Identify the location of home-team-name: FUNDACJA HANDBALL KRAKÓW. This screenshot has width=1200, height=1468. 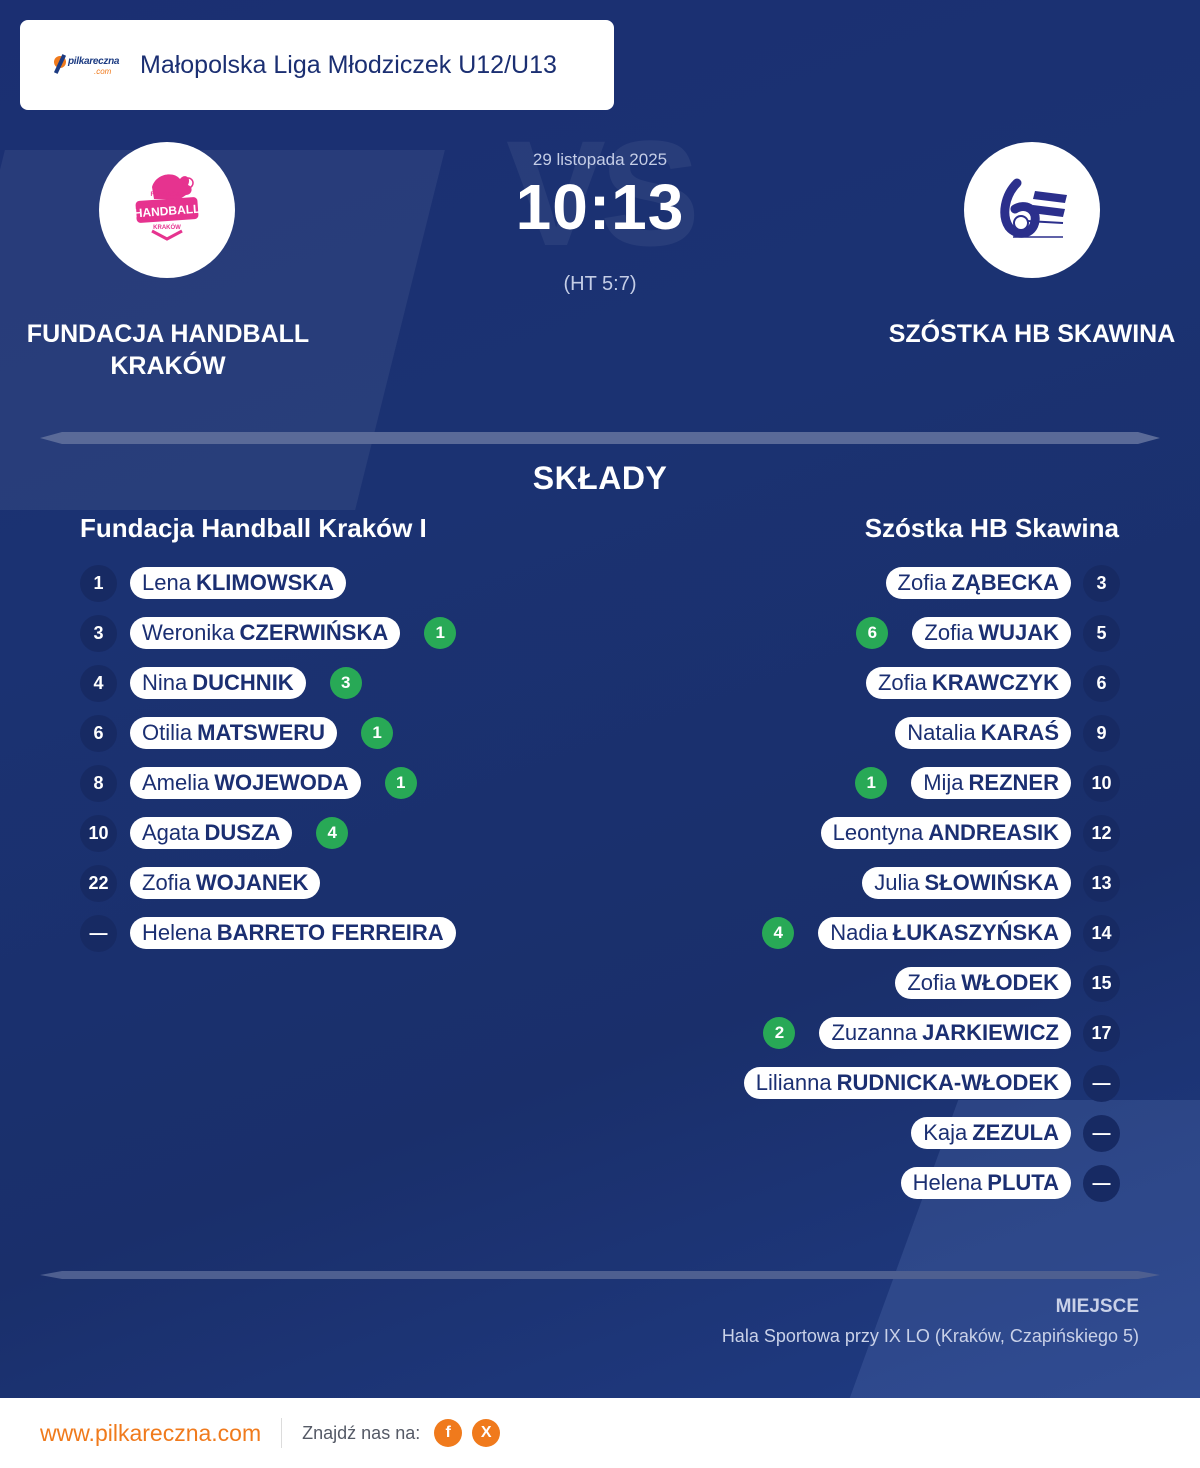
(168, 350).